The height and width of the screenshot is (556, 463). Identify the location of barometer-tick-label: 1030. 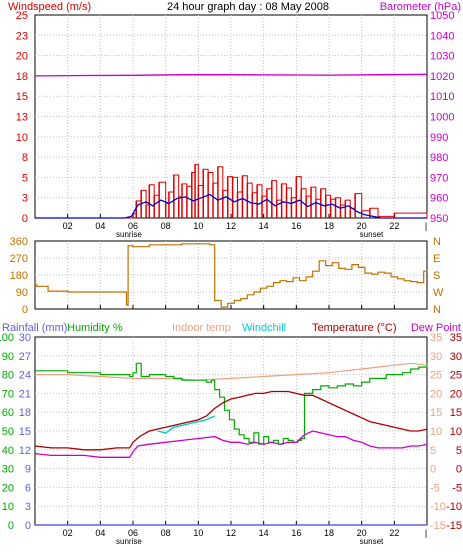
(442, 57).